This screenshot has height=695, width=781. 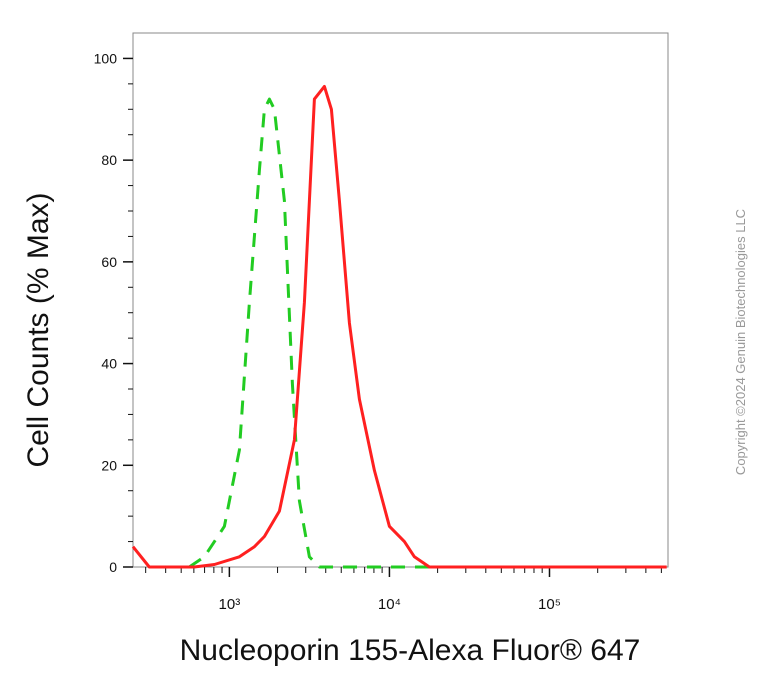 I want to click on y-tick-label: 40, so click(x=109, y=364).